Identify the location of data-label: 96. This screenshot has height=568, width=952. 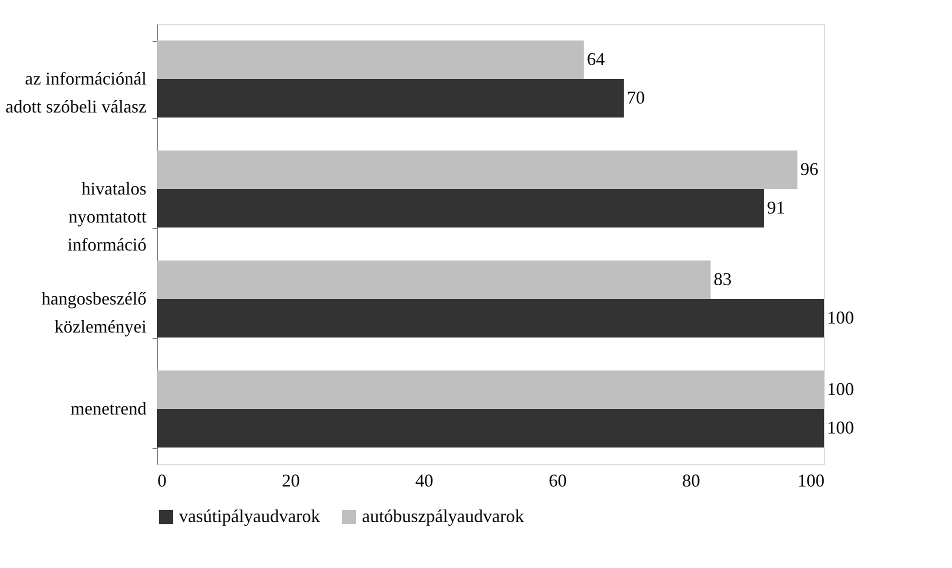
(809, 168).